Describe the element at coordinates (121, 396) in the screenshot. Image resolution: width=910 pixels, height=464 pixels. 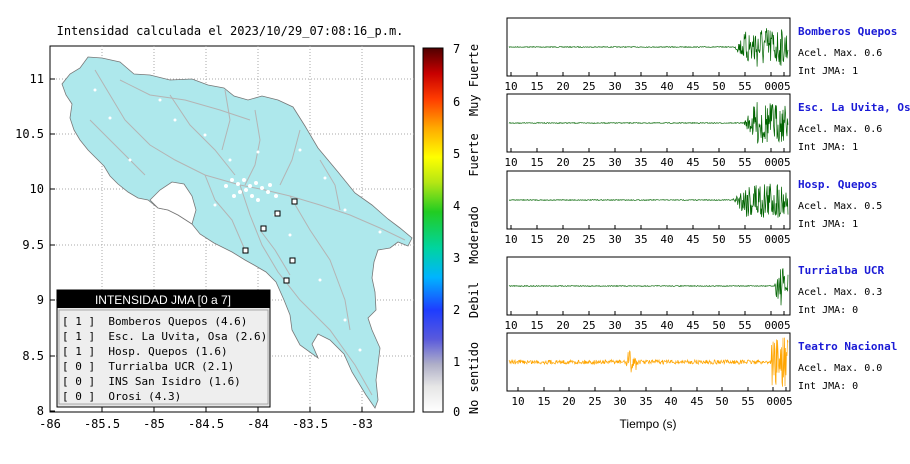
I see `legend-item: [ 0 ] Orosi (4.3)` at that location.